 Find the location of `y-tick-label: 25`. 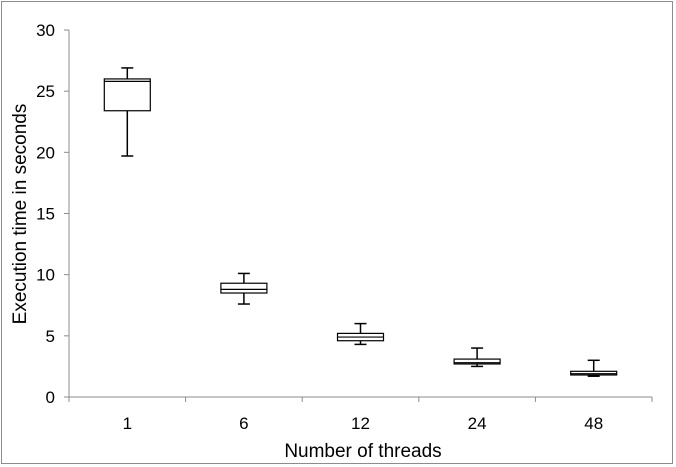

y-tick-label: 25 is located at coordinates (45, 91).